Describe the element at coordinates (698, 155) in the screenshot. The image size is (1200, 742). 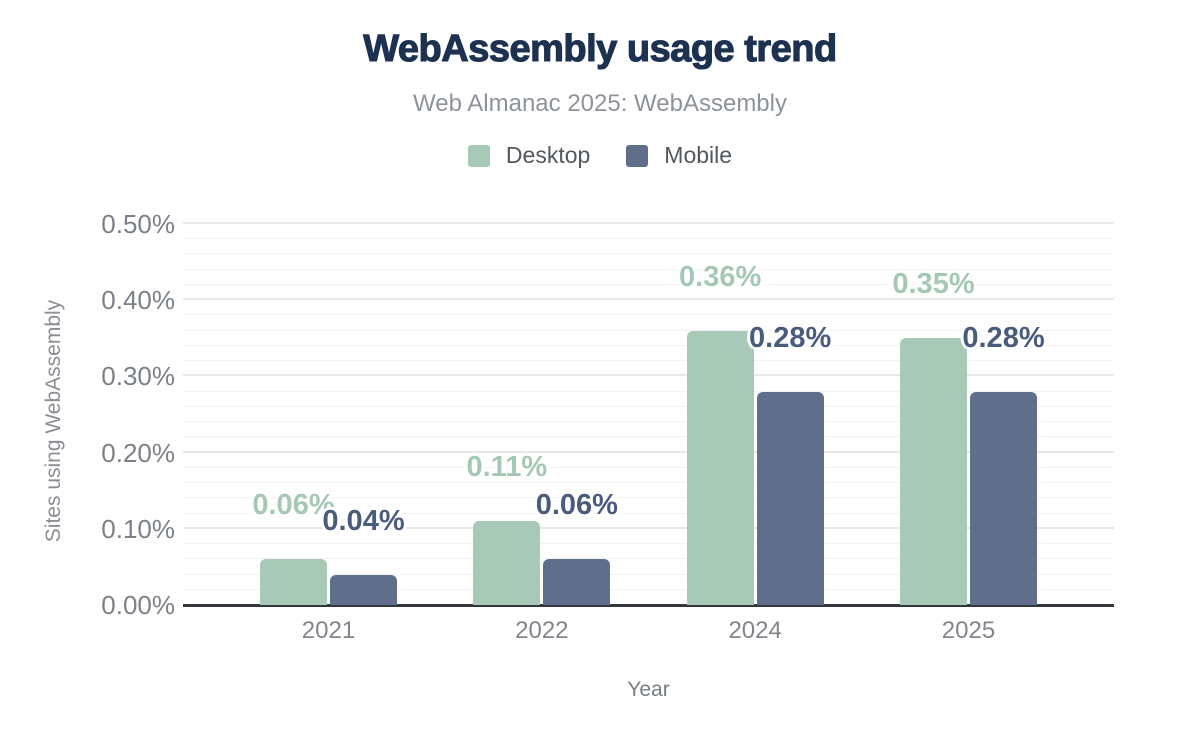
I see `legend-label-mobile: Mobile` at that location.